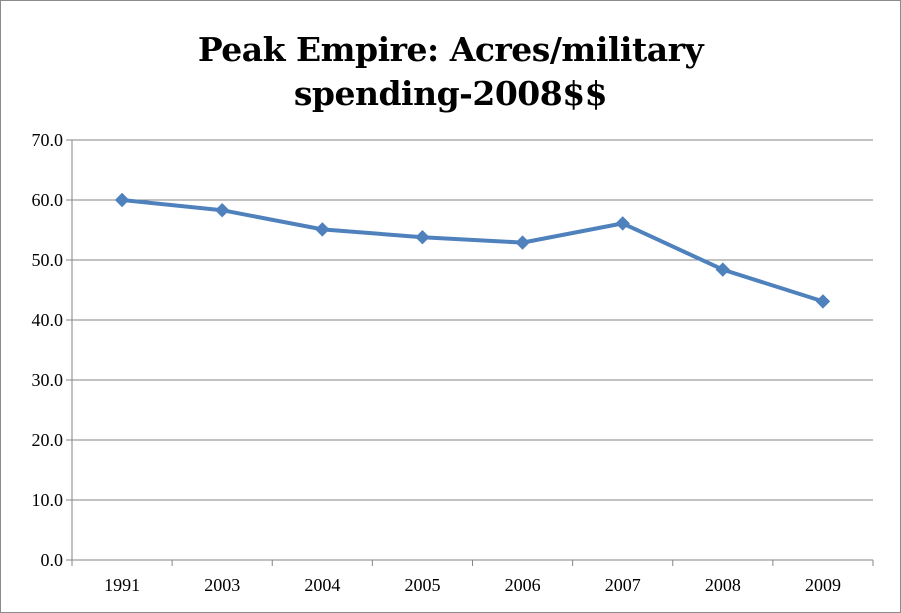 Image resolution: width=901 pixels, height=613 pixels. What do you see at coordinates (48, 260) in the screenshot?
I see `y-tick-label: 50.0` at bounding box center [48, 260].